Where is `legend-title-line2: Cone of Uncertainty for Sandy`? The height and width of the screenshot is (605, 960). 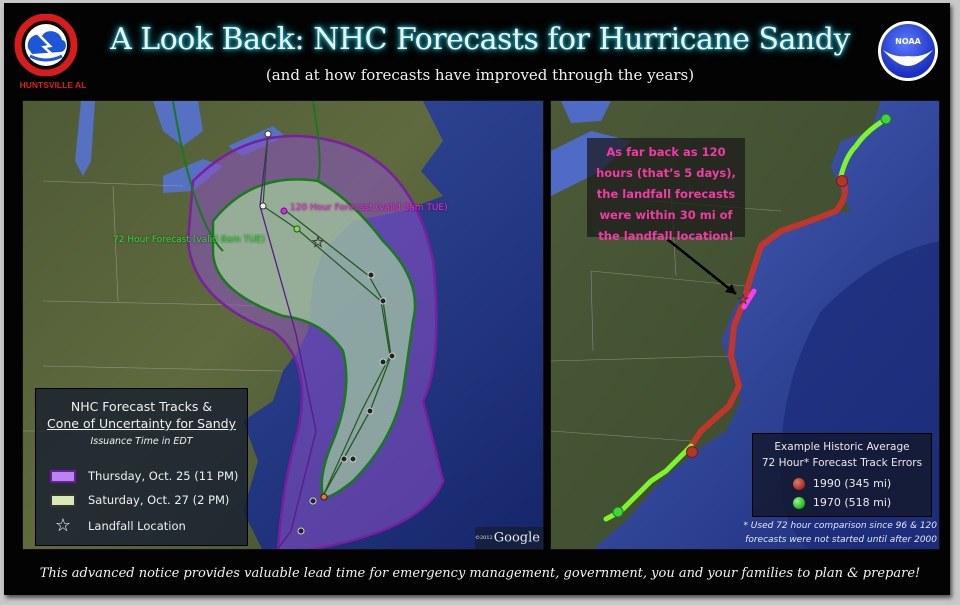 legend-title-line2: Cone of Uncertainty for Sandy is located at coordinates (141, 423).